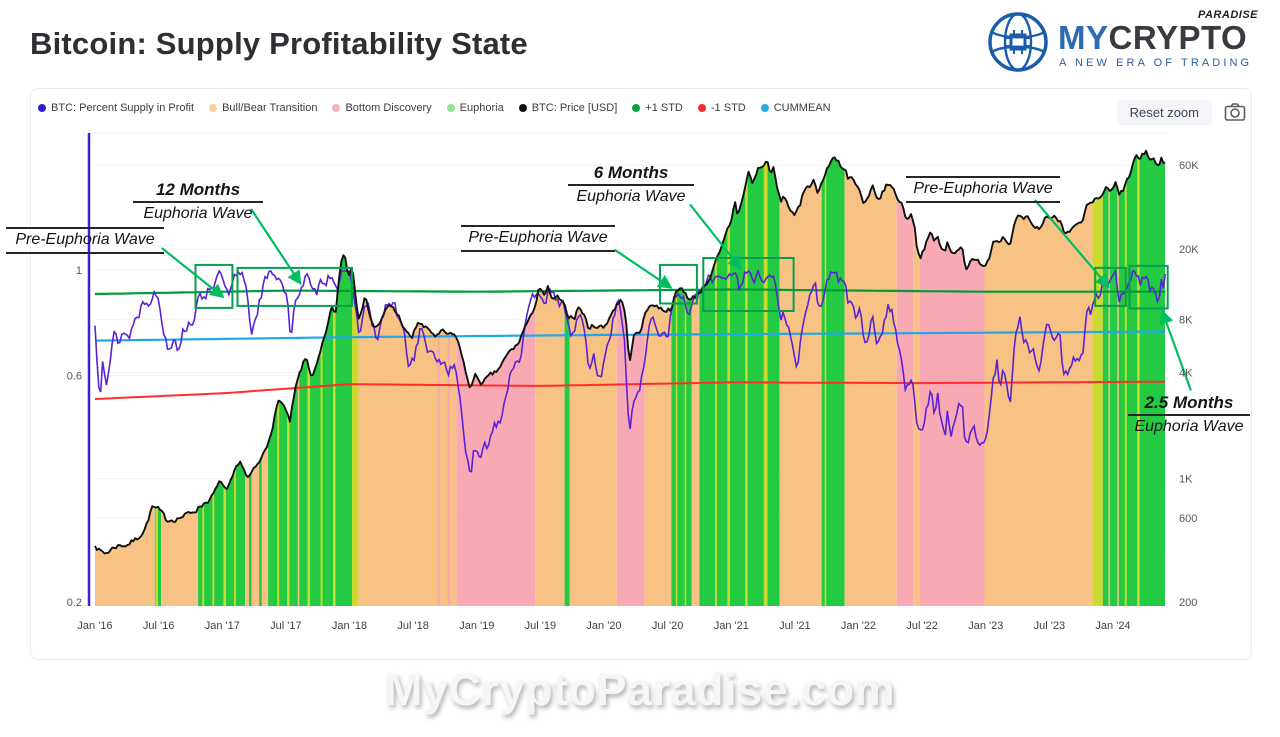  Describe the element at coordinates (1153, 37) in the screenshot. I see `logo-brand: MYCRYPTO` at that location.